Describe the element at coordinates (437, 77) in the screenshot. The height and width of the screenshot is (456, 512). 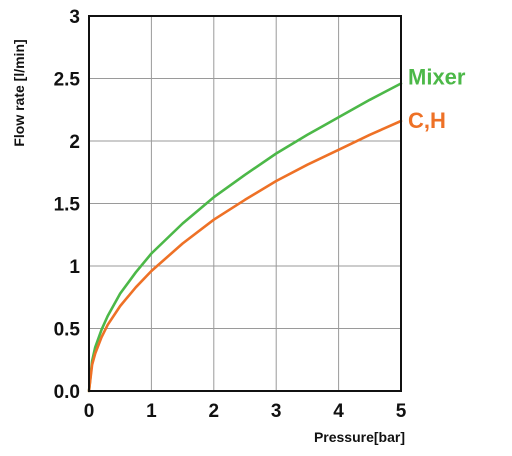
I see `series-label-mixer: Mixer` at that location.